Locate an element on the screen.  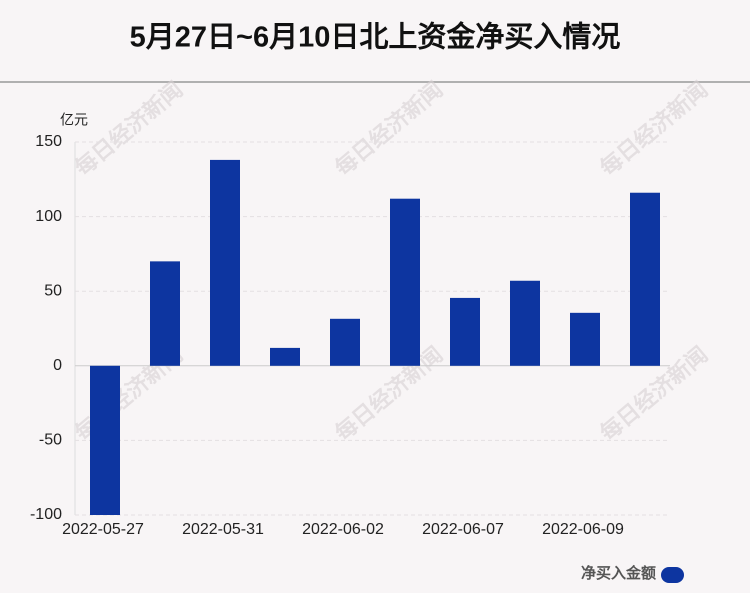
y-tick-label: 150 is located at coordinates (48, 141).